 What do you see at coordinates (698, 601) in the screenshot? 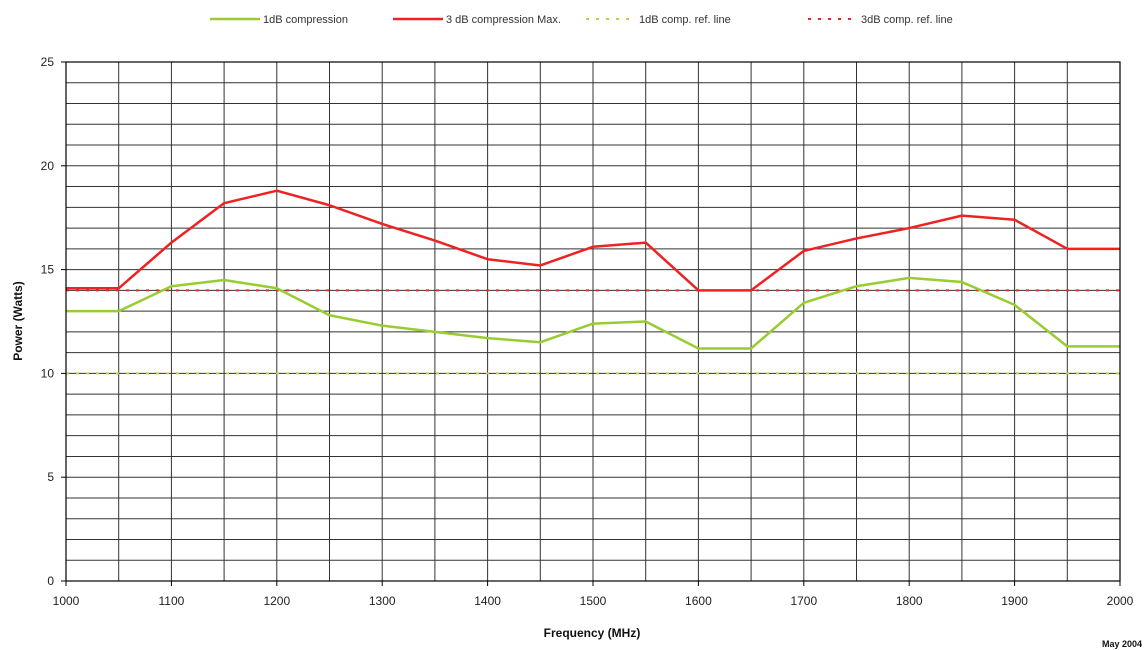
I see `x-tick-label: 1600` at bounding box center [698, 601].